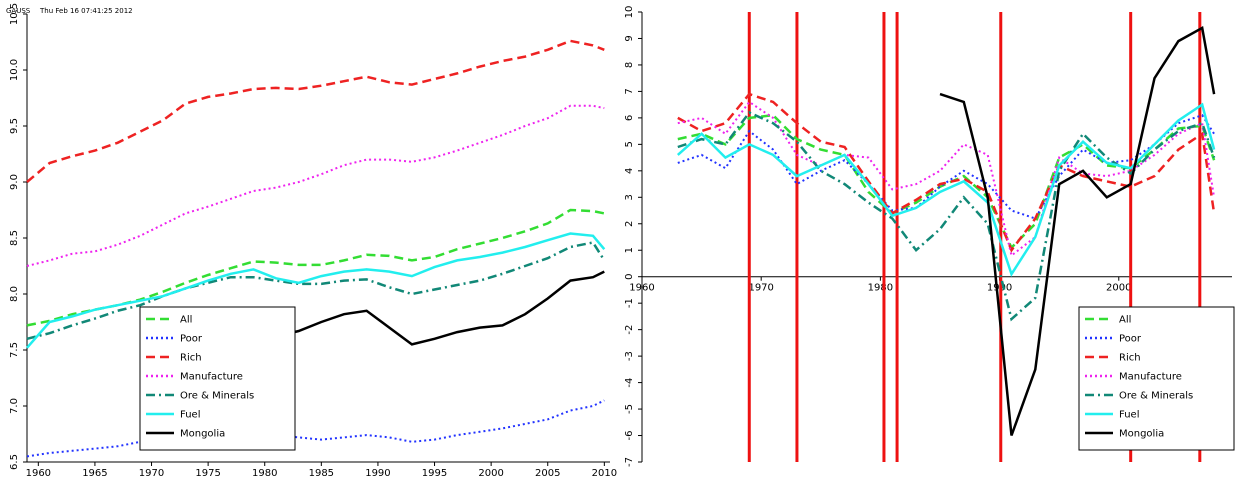 The image size is (1237, 480). Describe the element at coordinates (629, 383) in the screenshot. I see `y-tick-label: -4` at that location.